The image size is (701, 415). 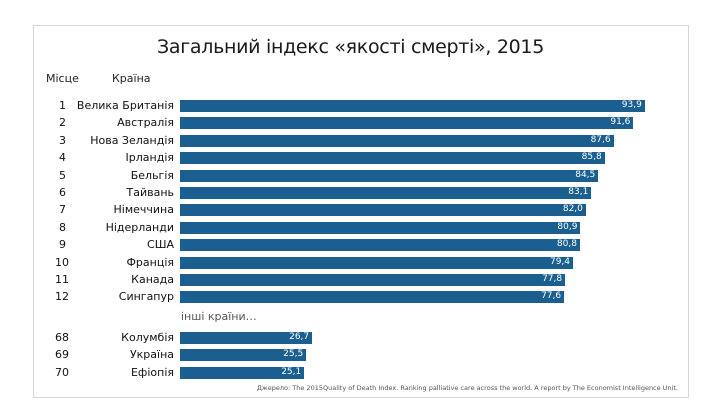 What do you see at coordinates (151, 355) in the screenshot?
I see `country-label: Україна` at bounding box center [151, 355].